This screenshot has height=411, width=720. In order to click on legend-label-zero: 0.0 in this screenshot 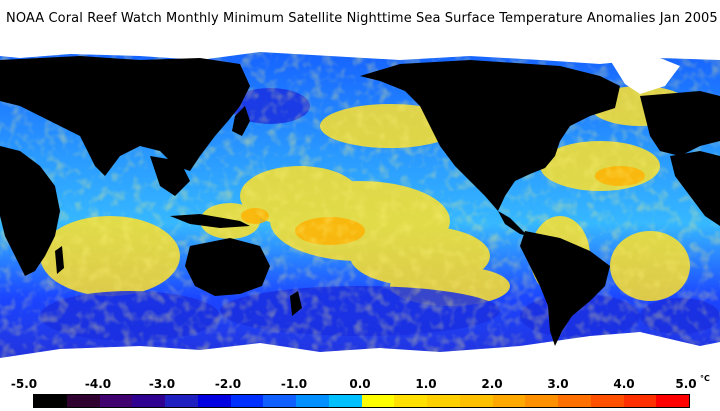, I will do `click(360, 384)`.